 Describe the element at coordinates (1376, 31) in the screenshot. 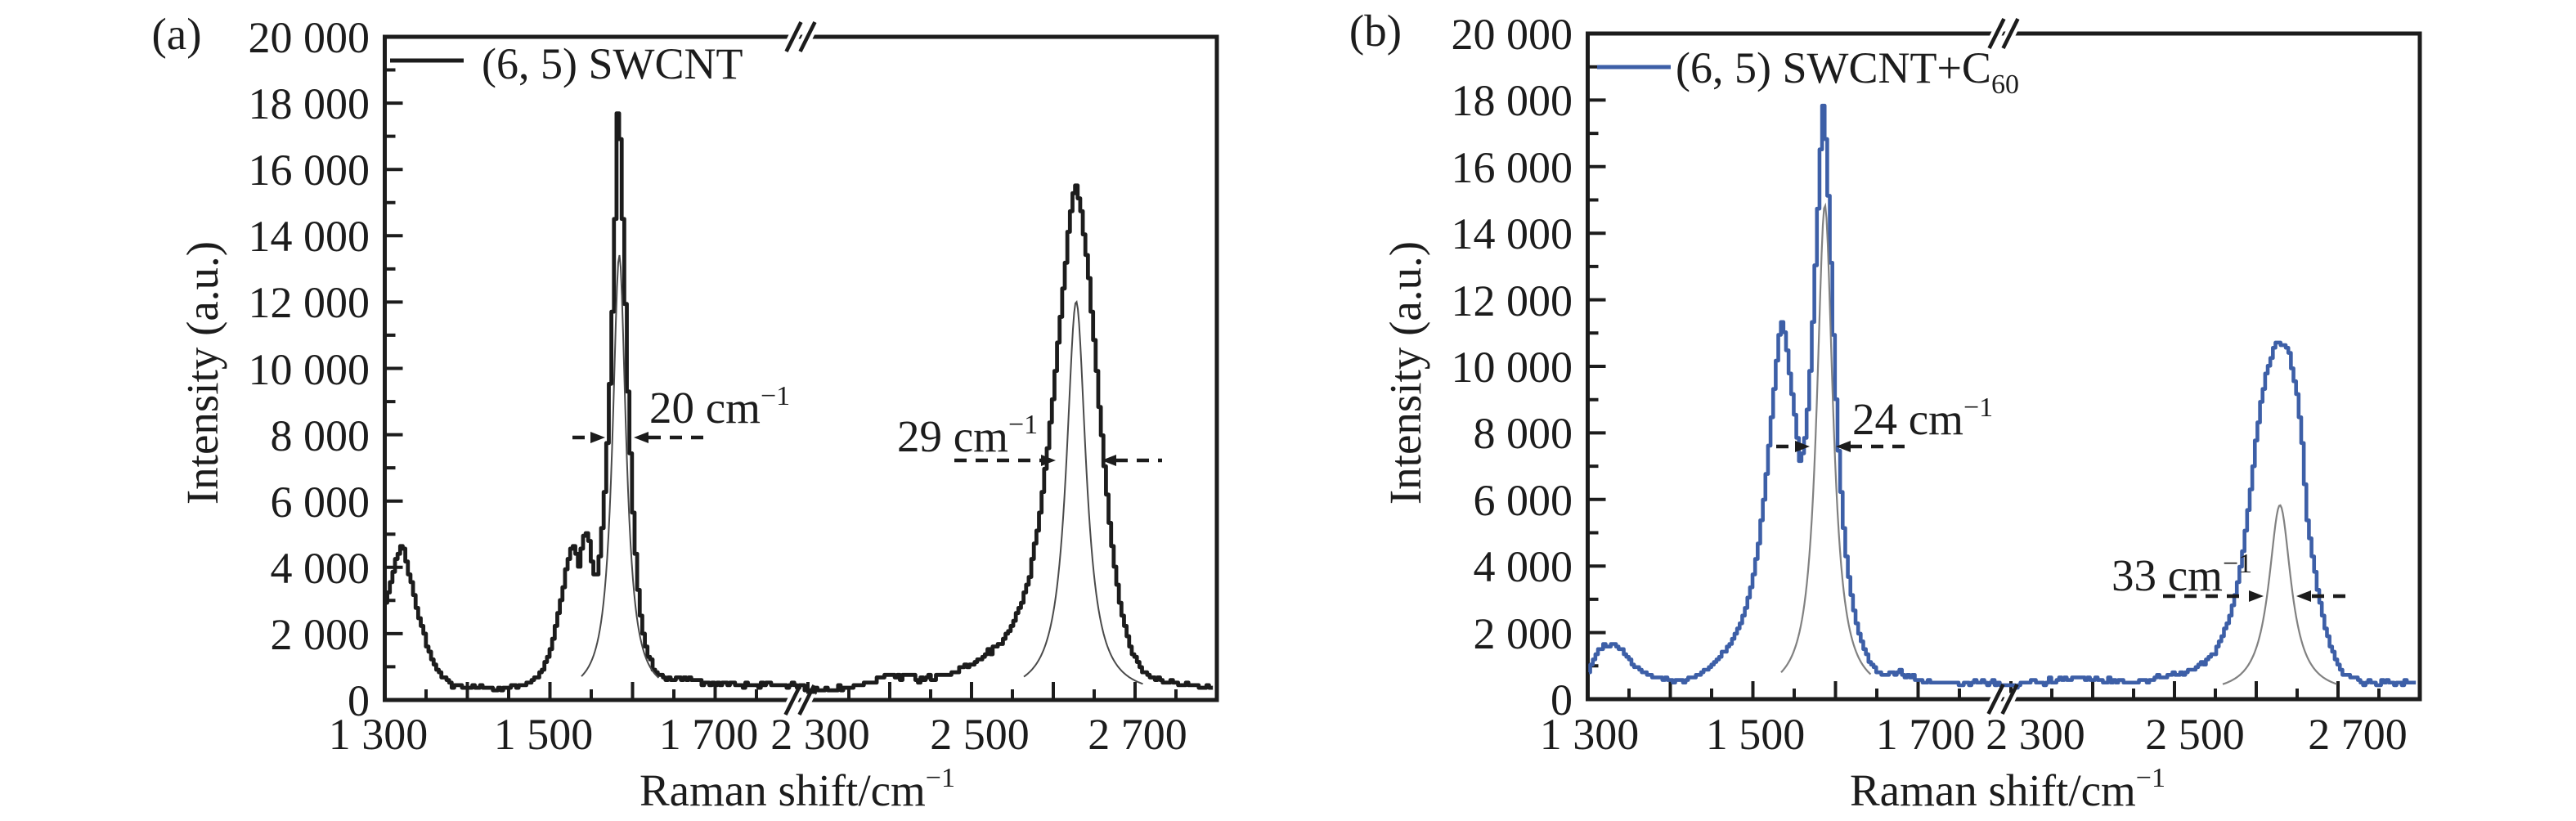

I see `svg-text: (b)` at that location.